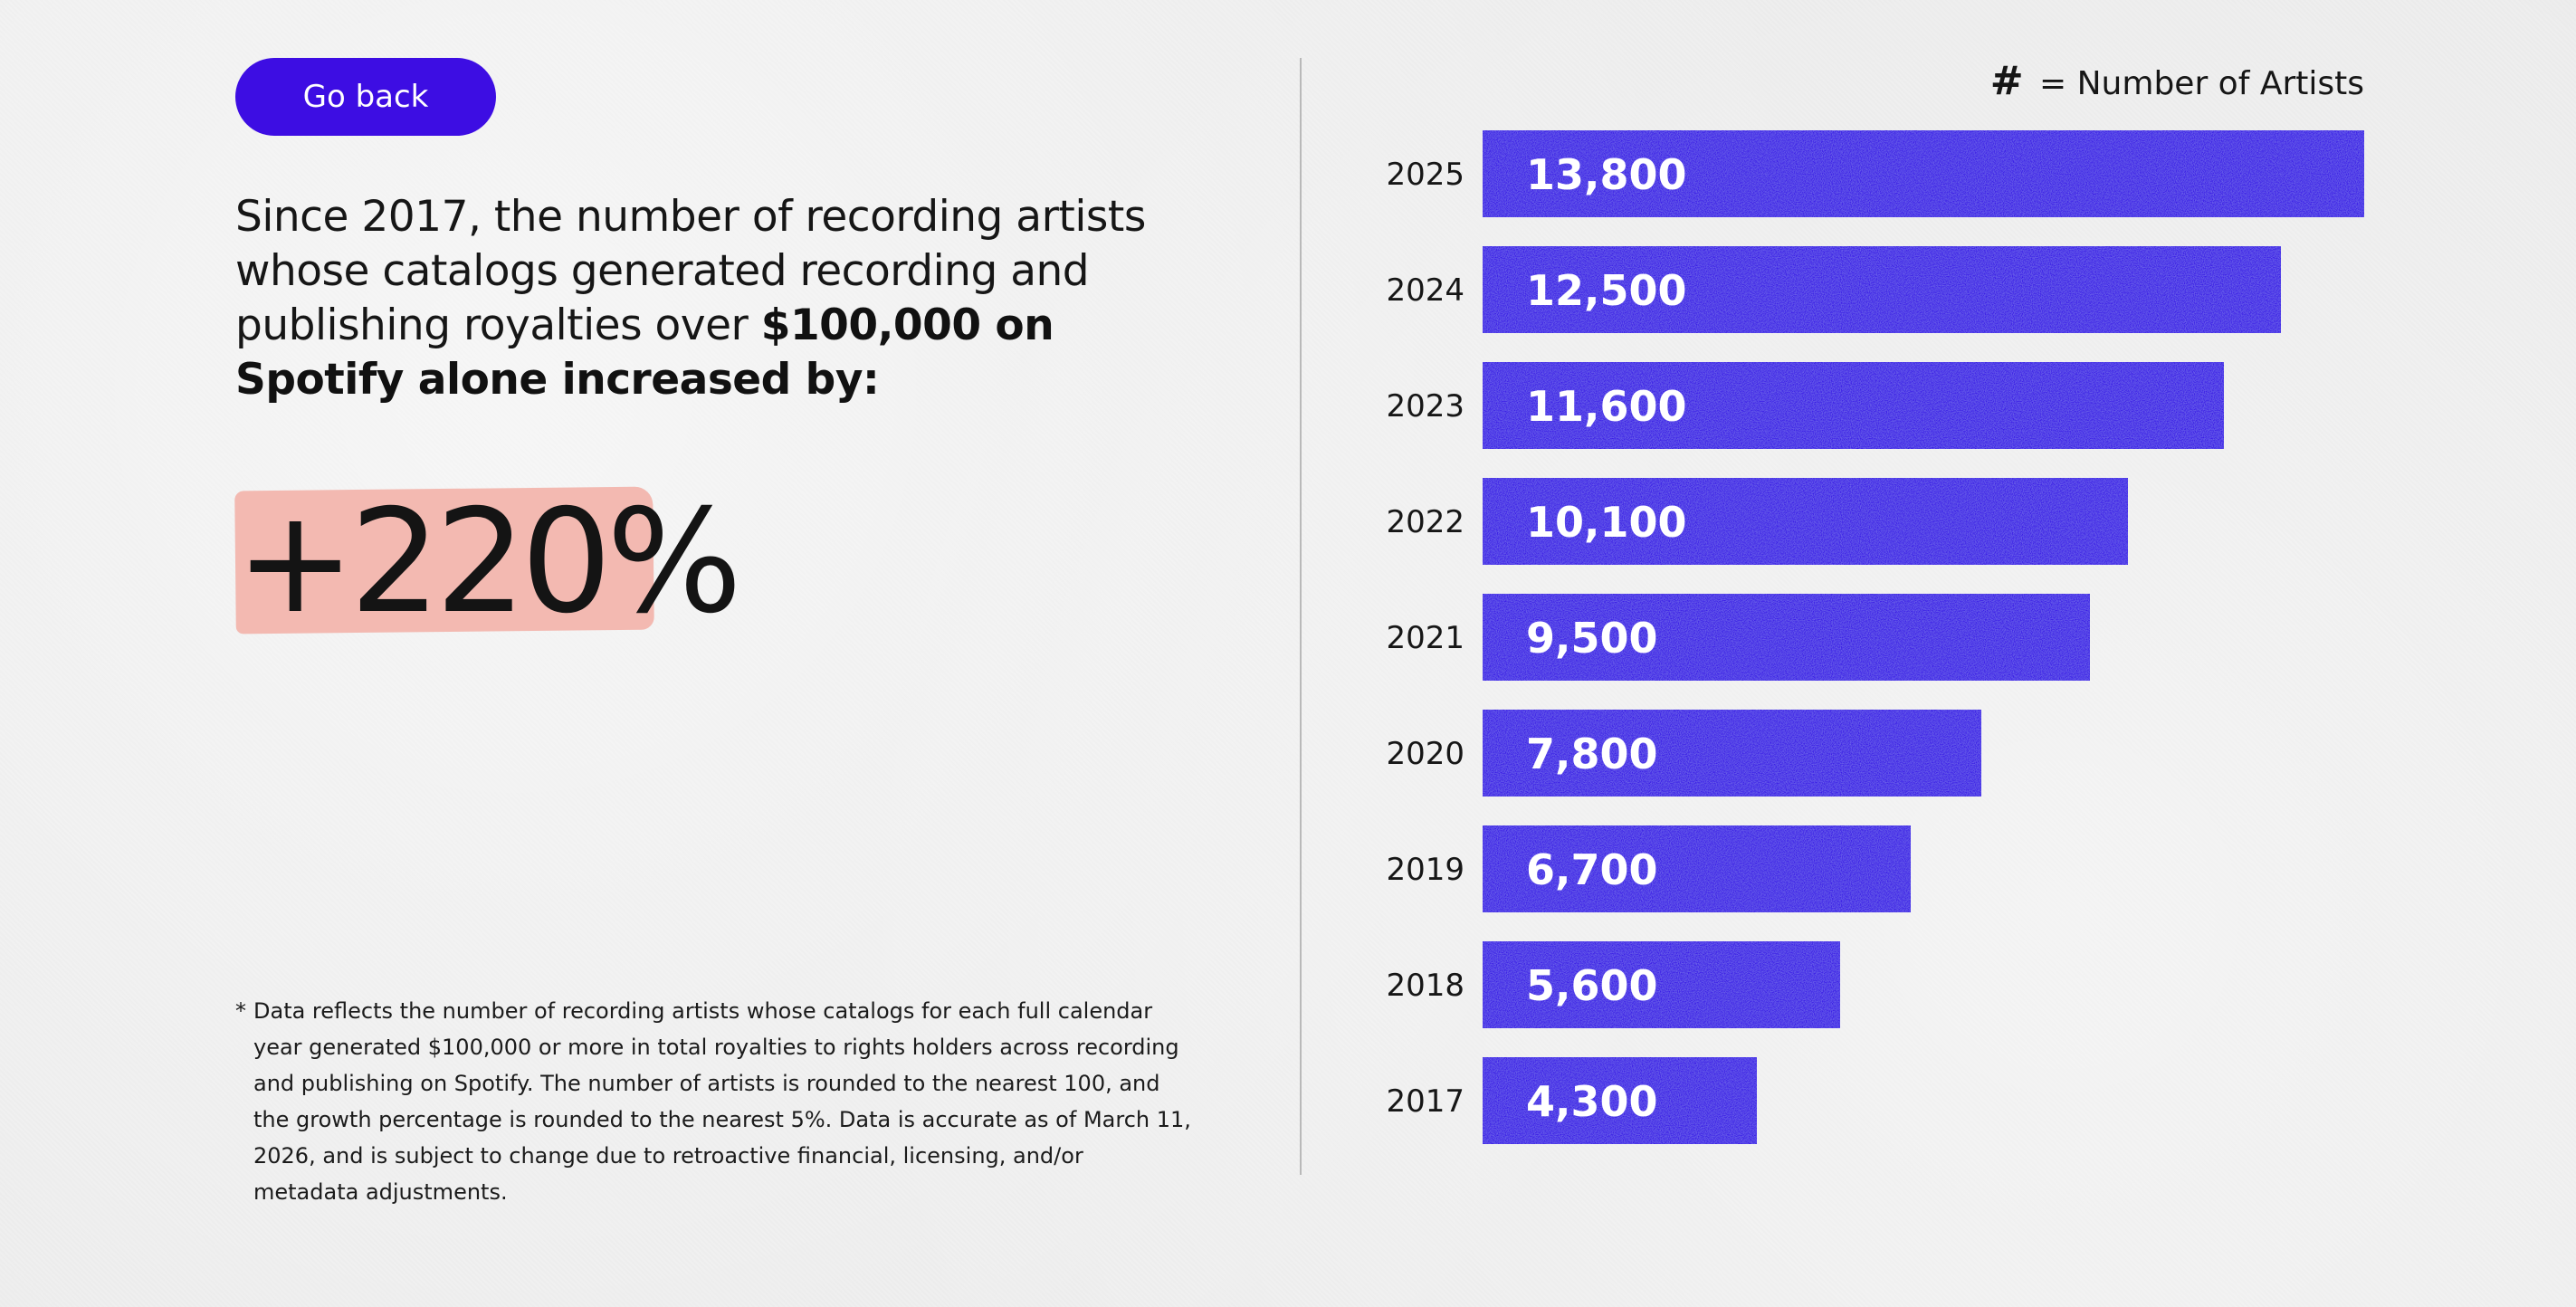 This screenshot has height=1307, width=2576. I want to click on legend-hash-symbol: #, so click(2006, 81).